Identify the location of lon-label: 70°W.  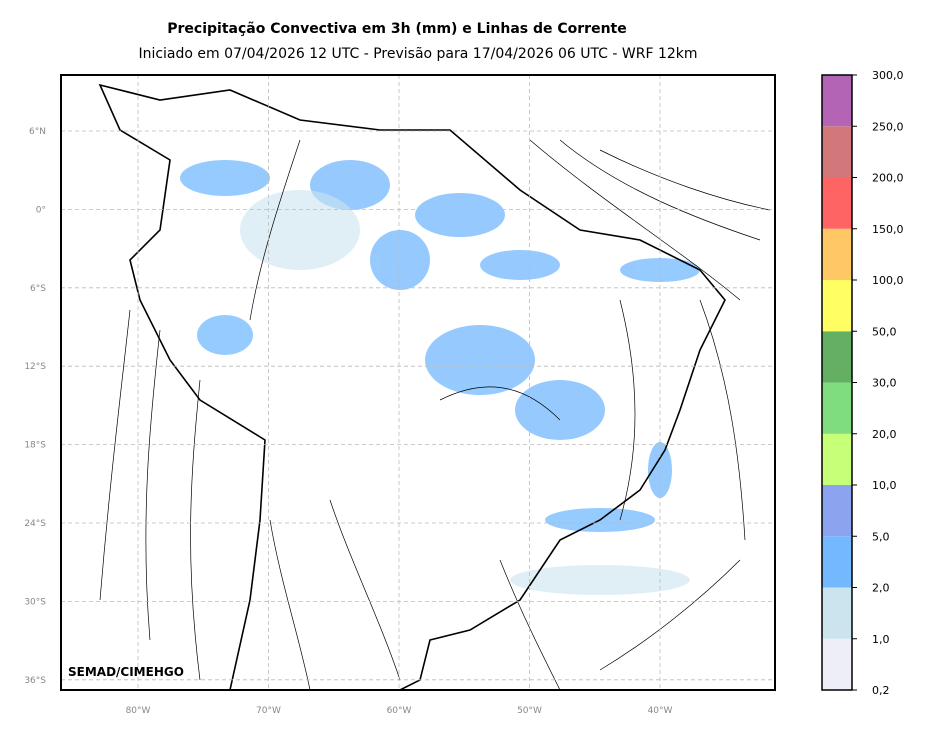
(268, 711).